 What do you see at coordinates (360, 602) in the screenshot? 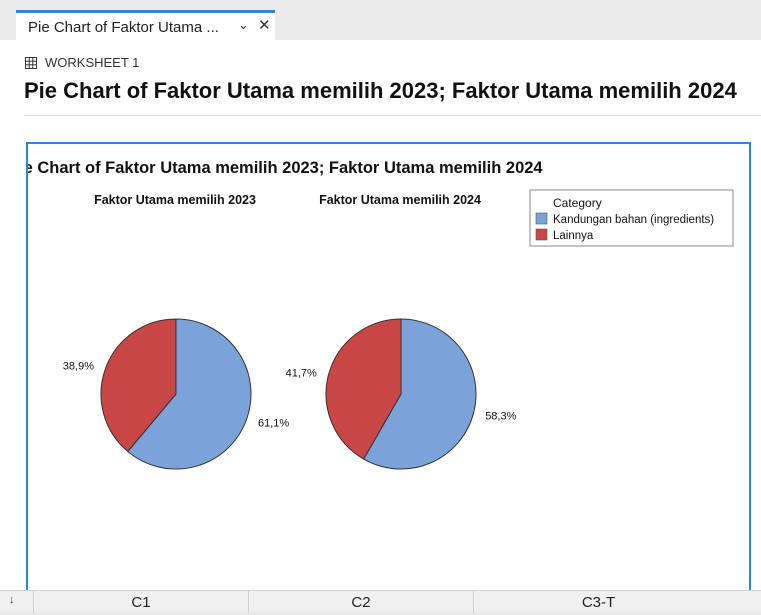
I see `column-header-c2: C2` at bounding box center [360, 602].